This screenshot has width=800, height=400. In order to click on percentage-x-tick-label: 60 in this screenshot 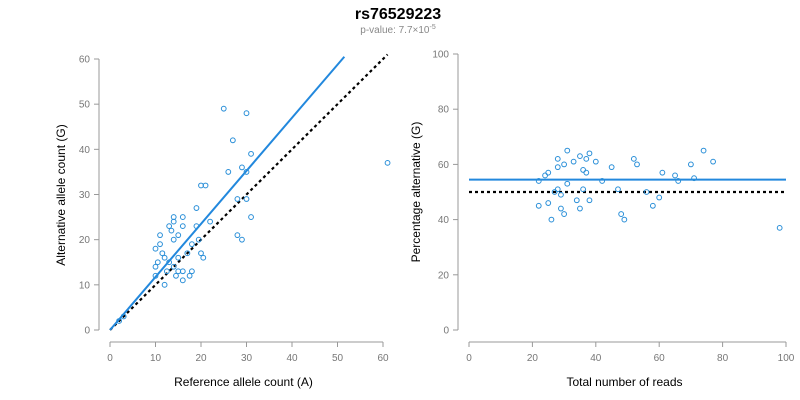, I will do `click(660, 358)`.